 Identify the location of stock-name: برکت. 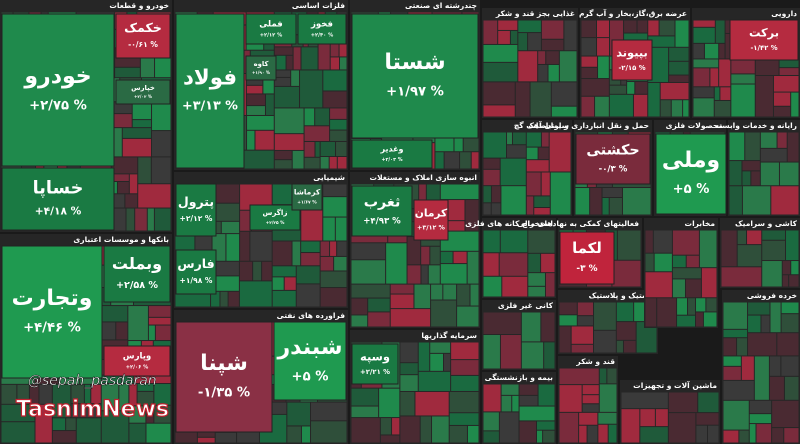
(764, 33).